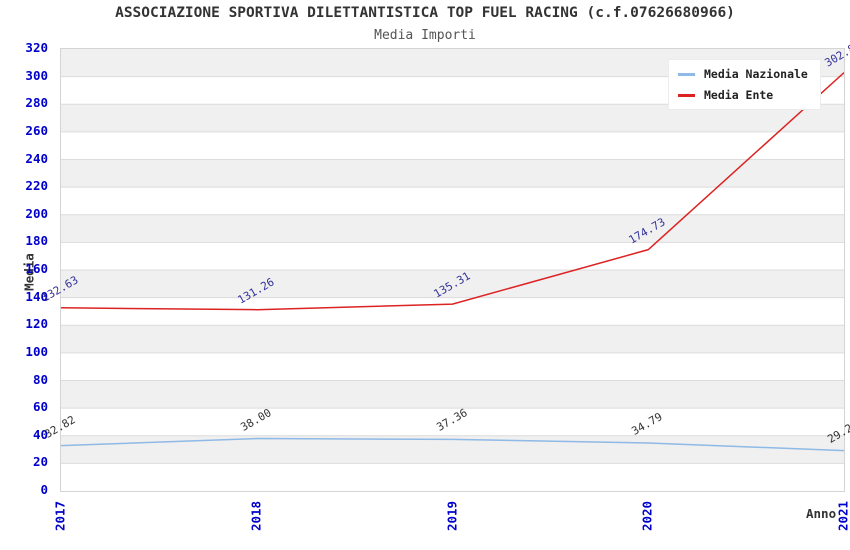  Describe the element at coordinates (256, 516) in the screenshot. I see `x-tick-label: 2018` at that location.